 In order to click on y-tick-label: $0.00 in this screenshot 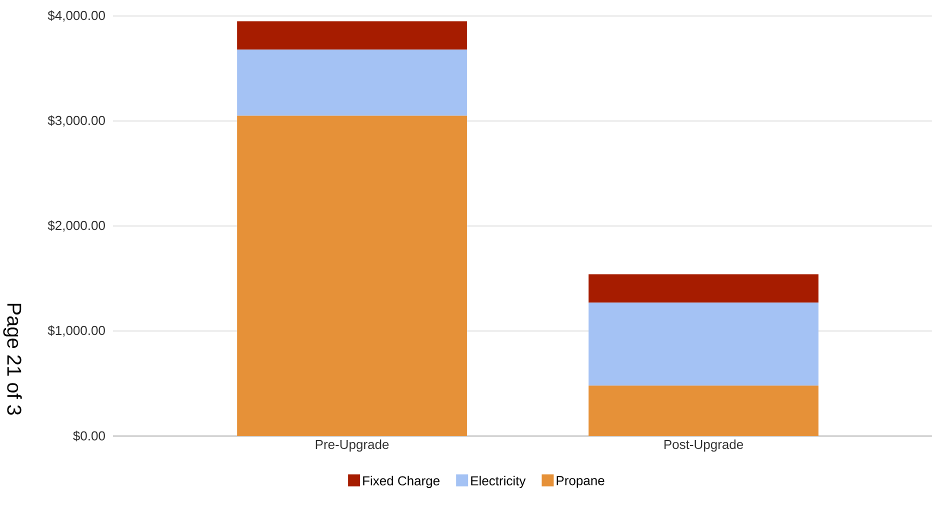, I will do `click(89, 436)`.